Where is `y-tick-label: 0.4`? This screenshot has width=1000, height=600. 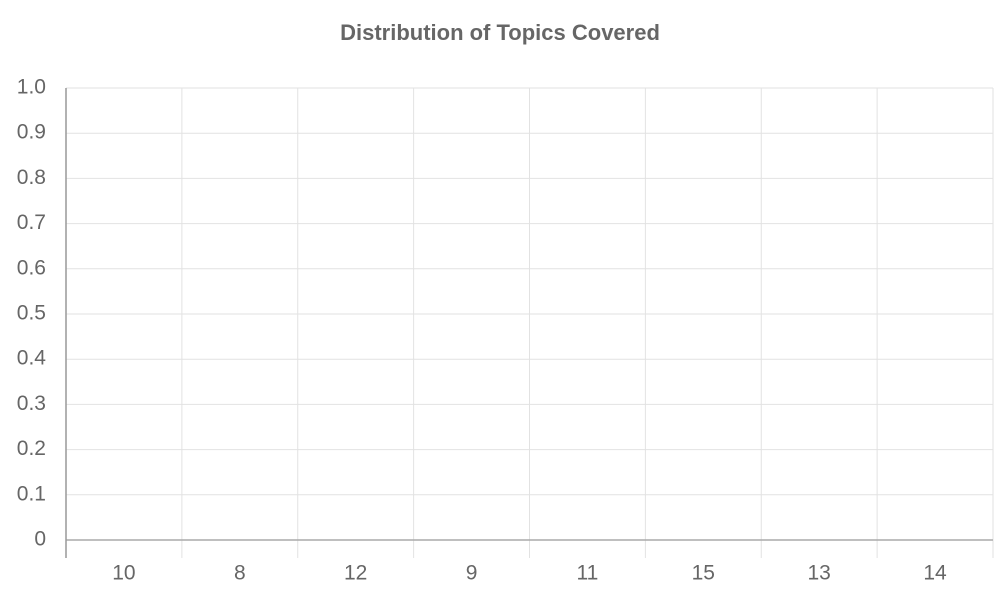
y-tick-label: 0.4 is located at coordinates (32, 358).